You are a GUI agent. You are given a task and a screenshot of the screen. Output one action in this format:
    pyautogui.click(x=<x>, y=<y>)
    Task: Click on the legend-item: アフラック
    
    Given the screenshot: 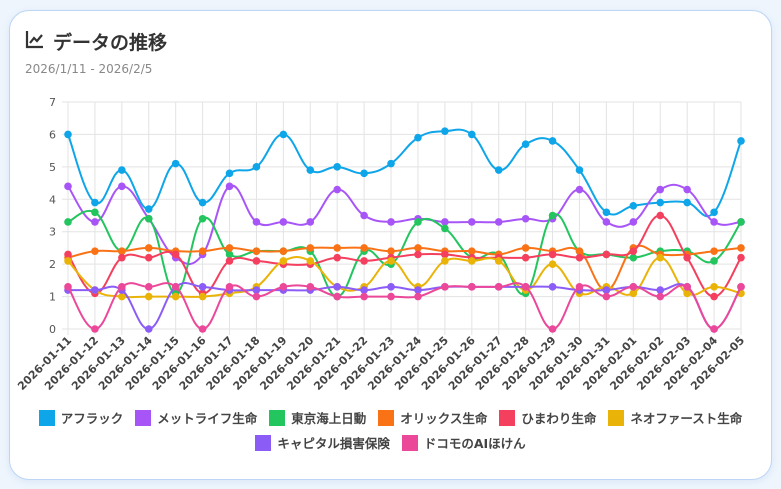 What is the action you would take?
    pyautogui.click(x=80, y=417)
    